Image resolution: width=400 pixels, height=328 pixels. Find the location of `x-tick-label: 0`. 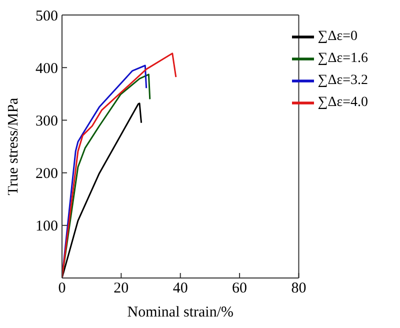

x-tick-label: 0 is located at coordinates (62, 288).